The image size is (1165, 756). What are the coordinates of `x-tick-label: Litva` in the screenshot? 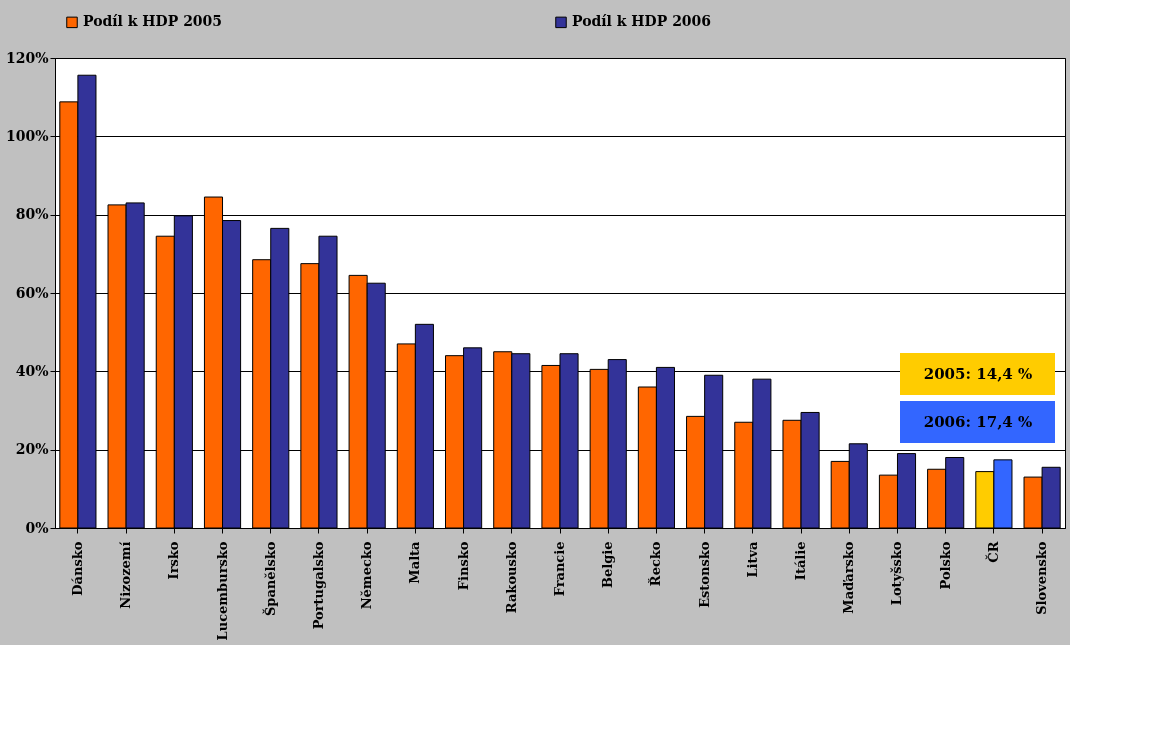 It's located at (752, 559).